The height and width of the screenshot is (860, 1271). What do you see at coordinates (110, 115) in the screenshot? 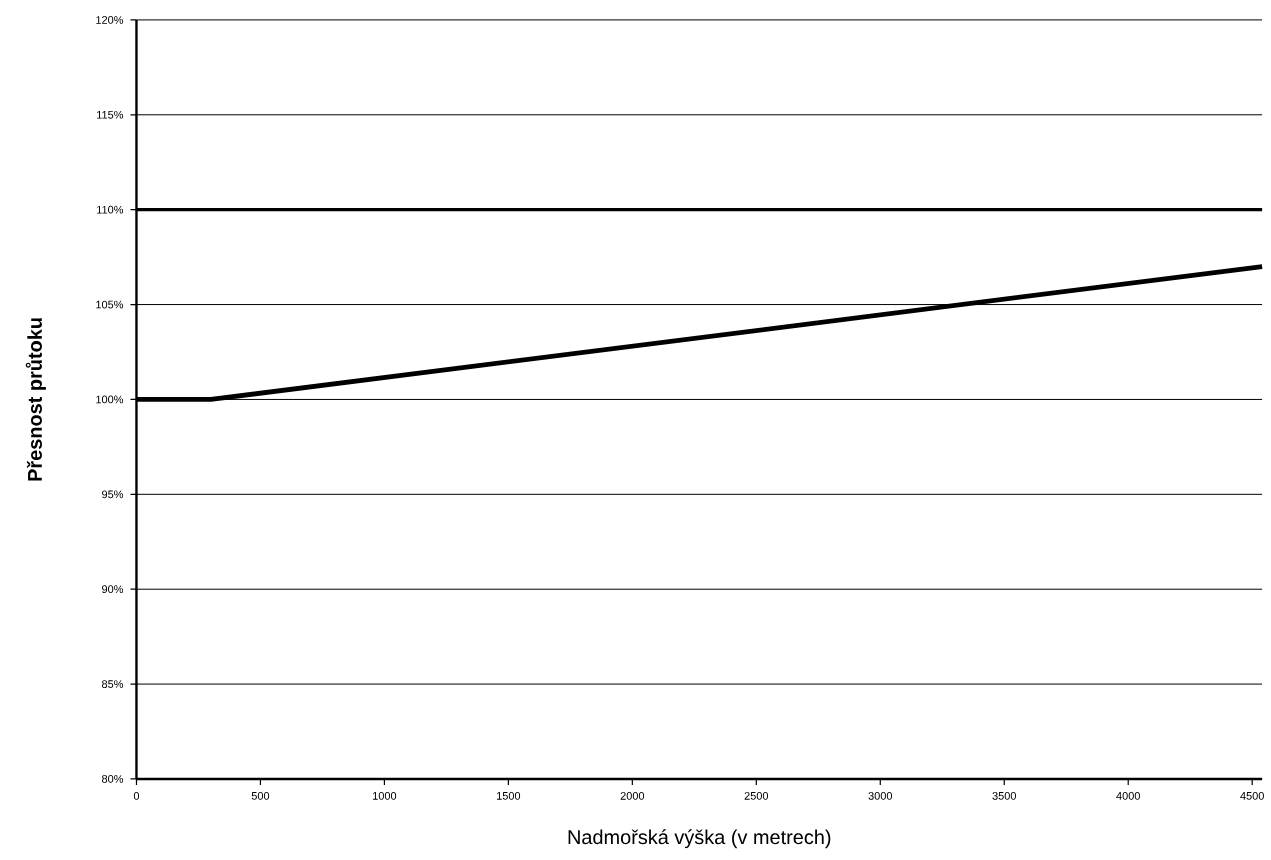
I see `y-tick-label: 115%` at bounding box center [110, 115].